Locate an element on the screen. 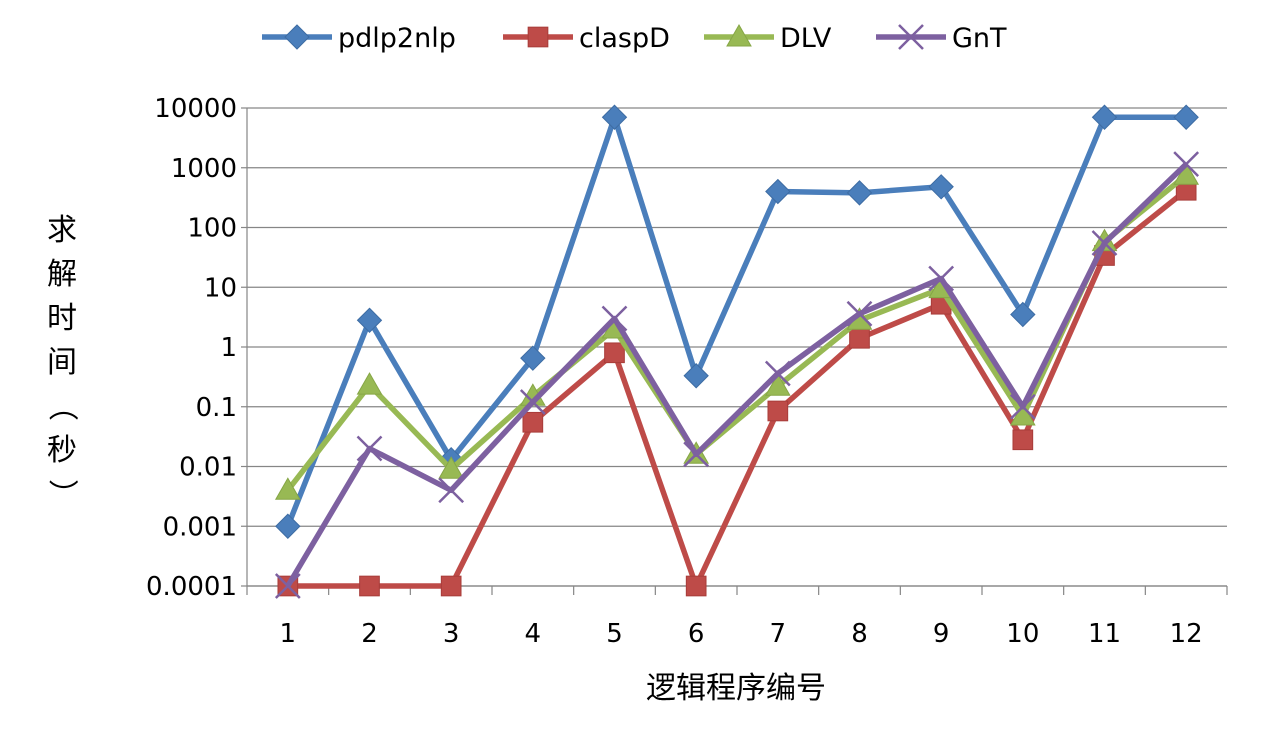  x-tick-label: 12 is located at coordinates (1186, 634).